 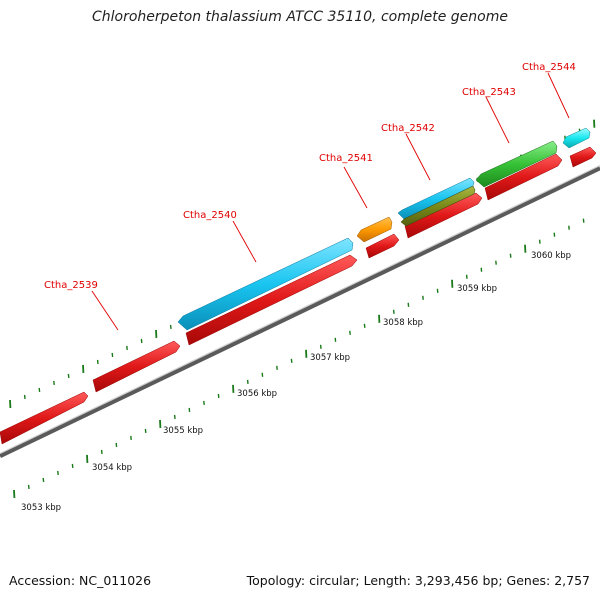 I want to click on gene-label-ctha-2544: Ctha_2544, so click(x=549, y=67).